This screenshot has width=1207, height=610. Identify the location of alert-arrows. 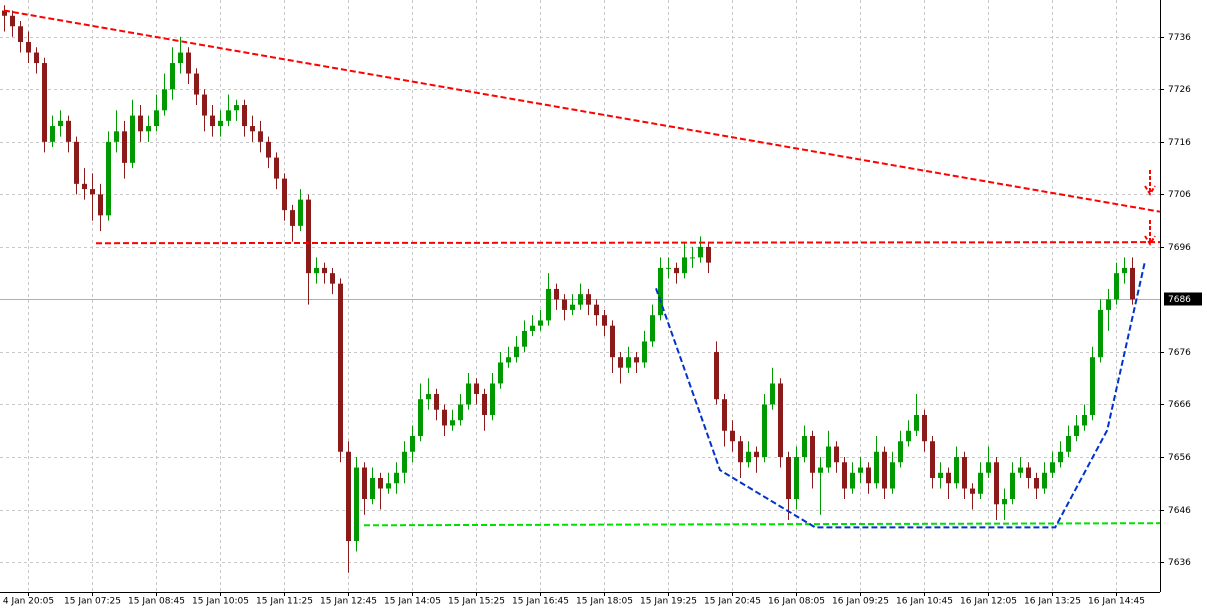
(1150, 208).